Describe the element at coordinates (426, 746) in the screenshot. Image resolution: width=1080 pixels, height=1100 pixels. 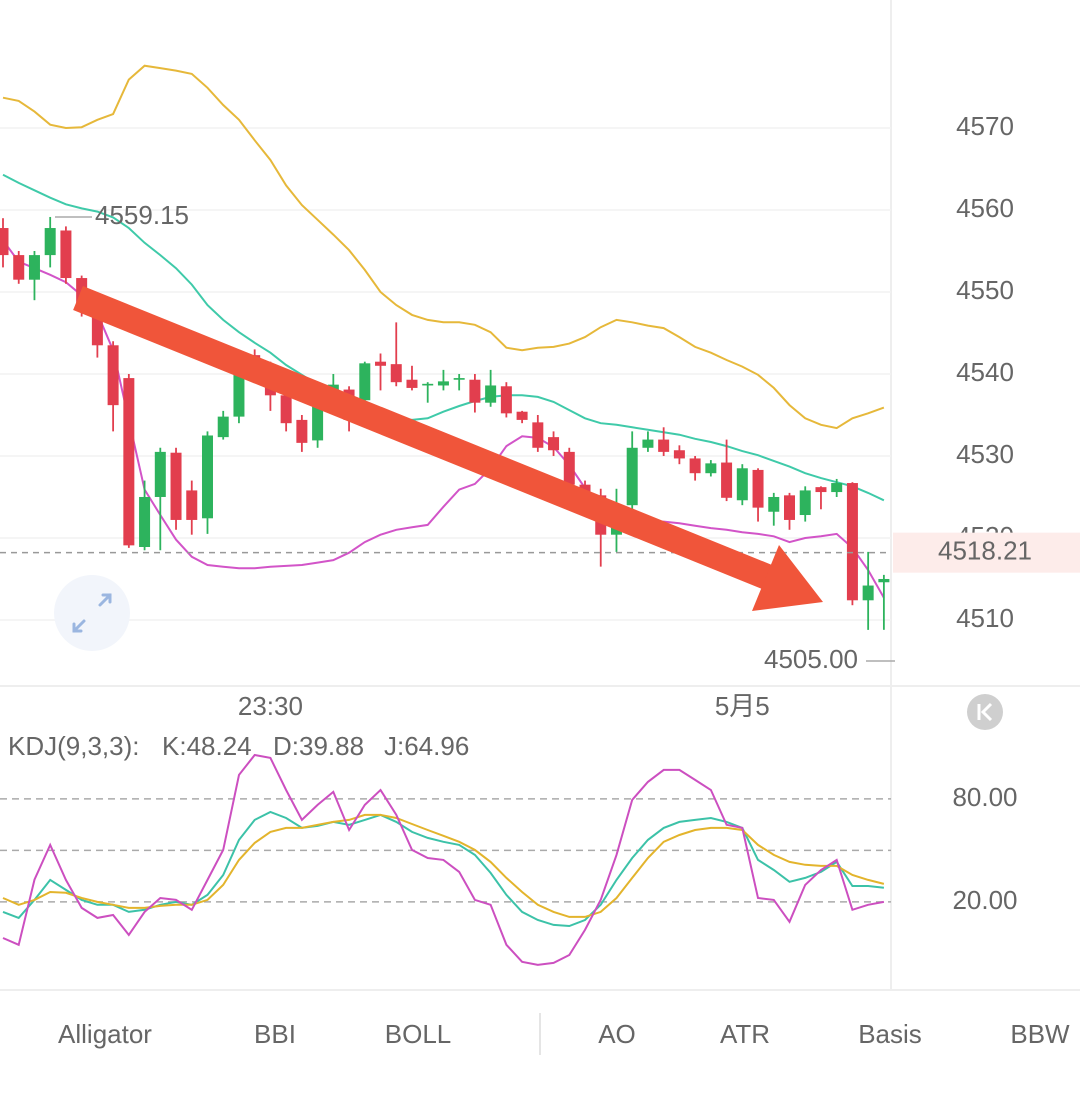
I see `legend-entry: J:64.96` at that location.